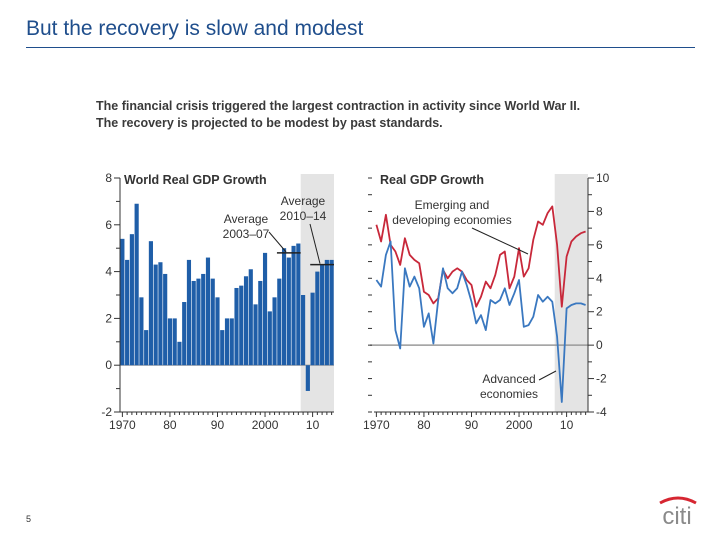 Image resolution: width=720 pixels, height=540 pixels. Describe the element at coordinates (246, 234) in the screenshot. I see `average-label: 2003–07` at that location.